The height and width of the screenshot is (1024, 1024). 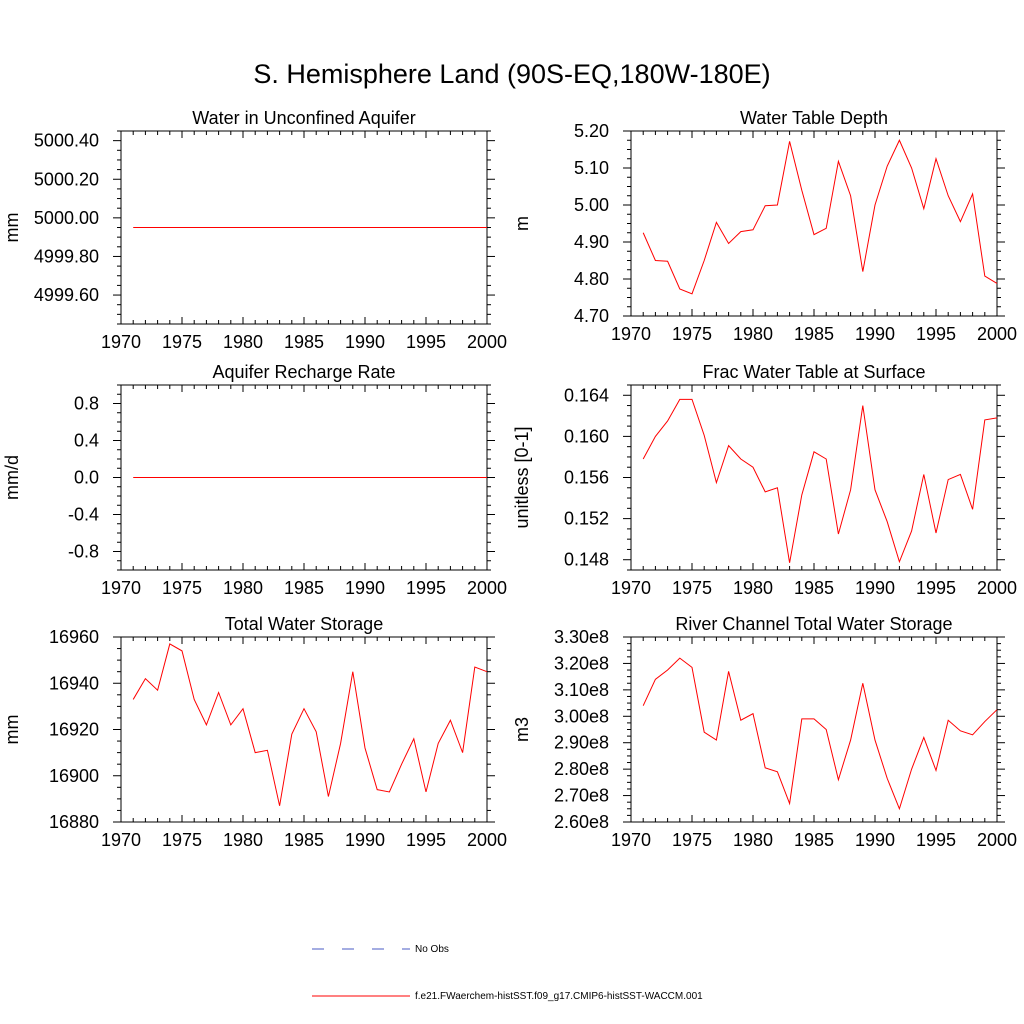 I want to click on y-tick-label: 3.00e8, so click(x=581, y=716).